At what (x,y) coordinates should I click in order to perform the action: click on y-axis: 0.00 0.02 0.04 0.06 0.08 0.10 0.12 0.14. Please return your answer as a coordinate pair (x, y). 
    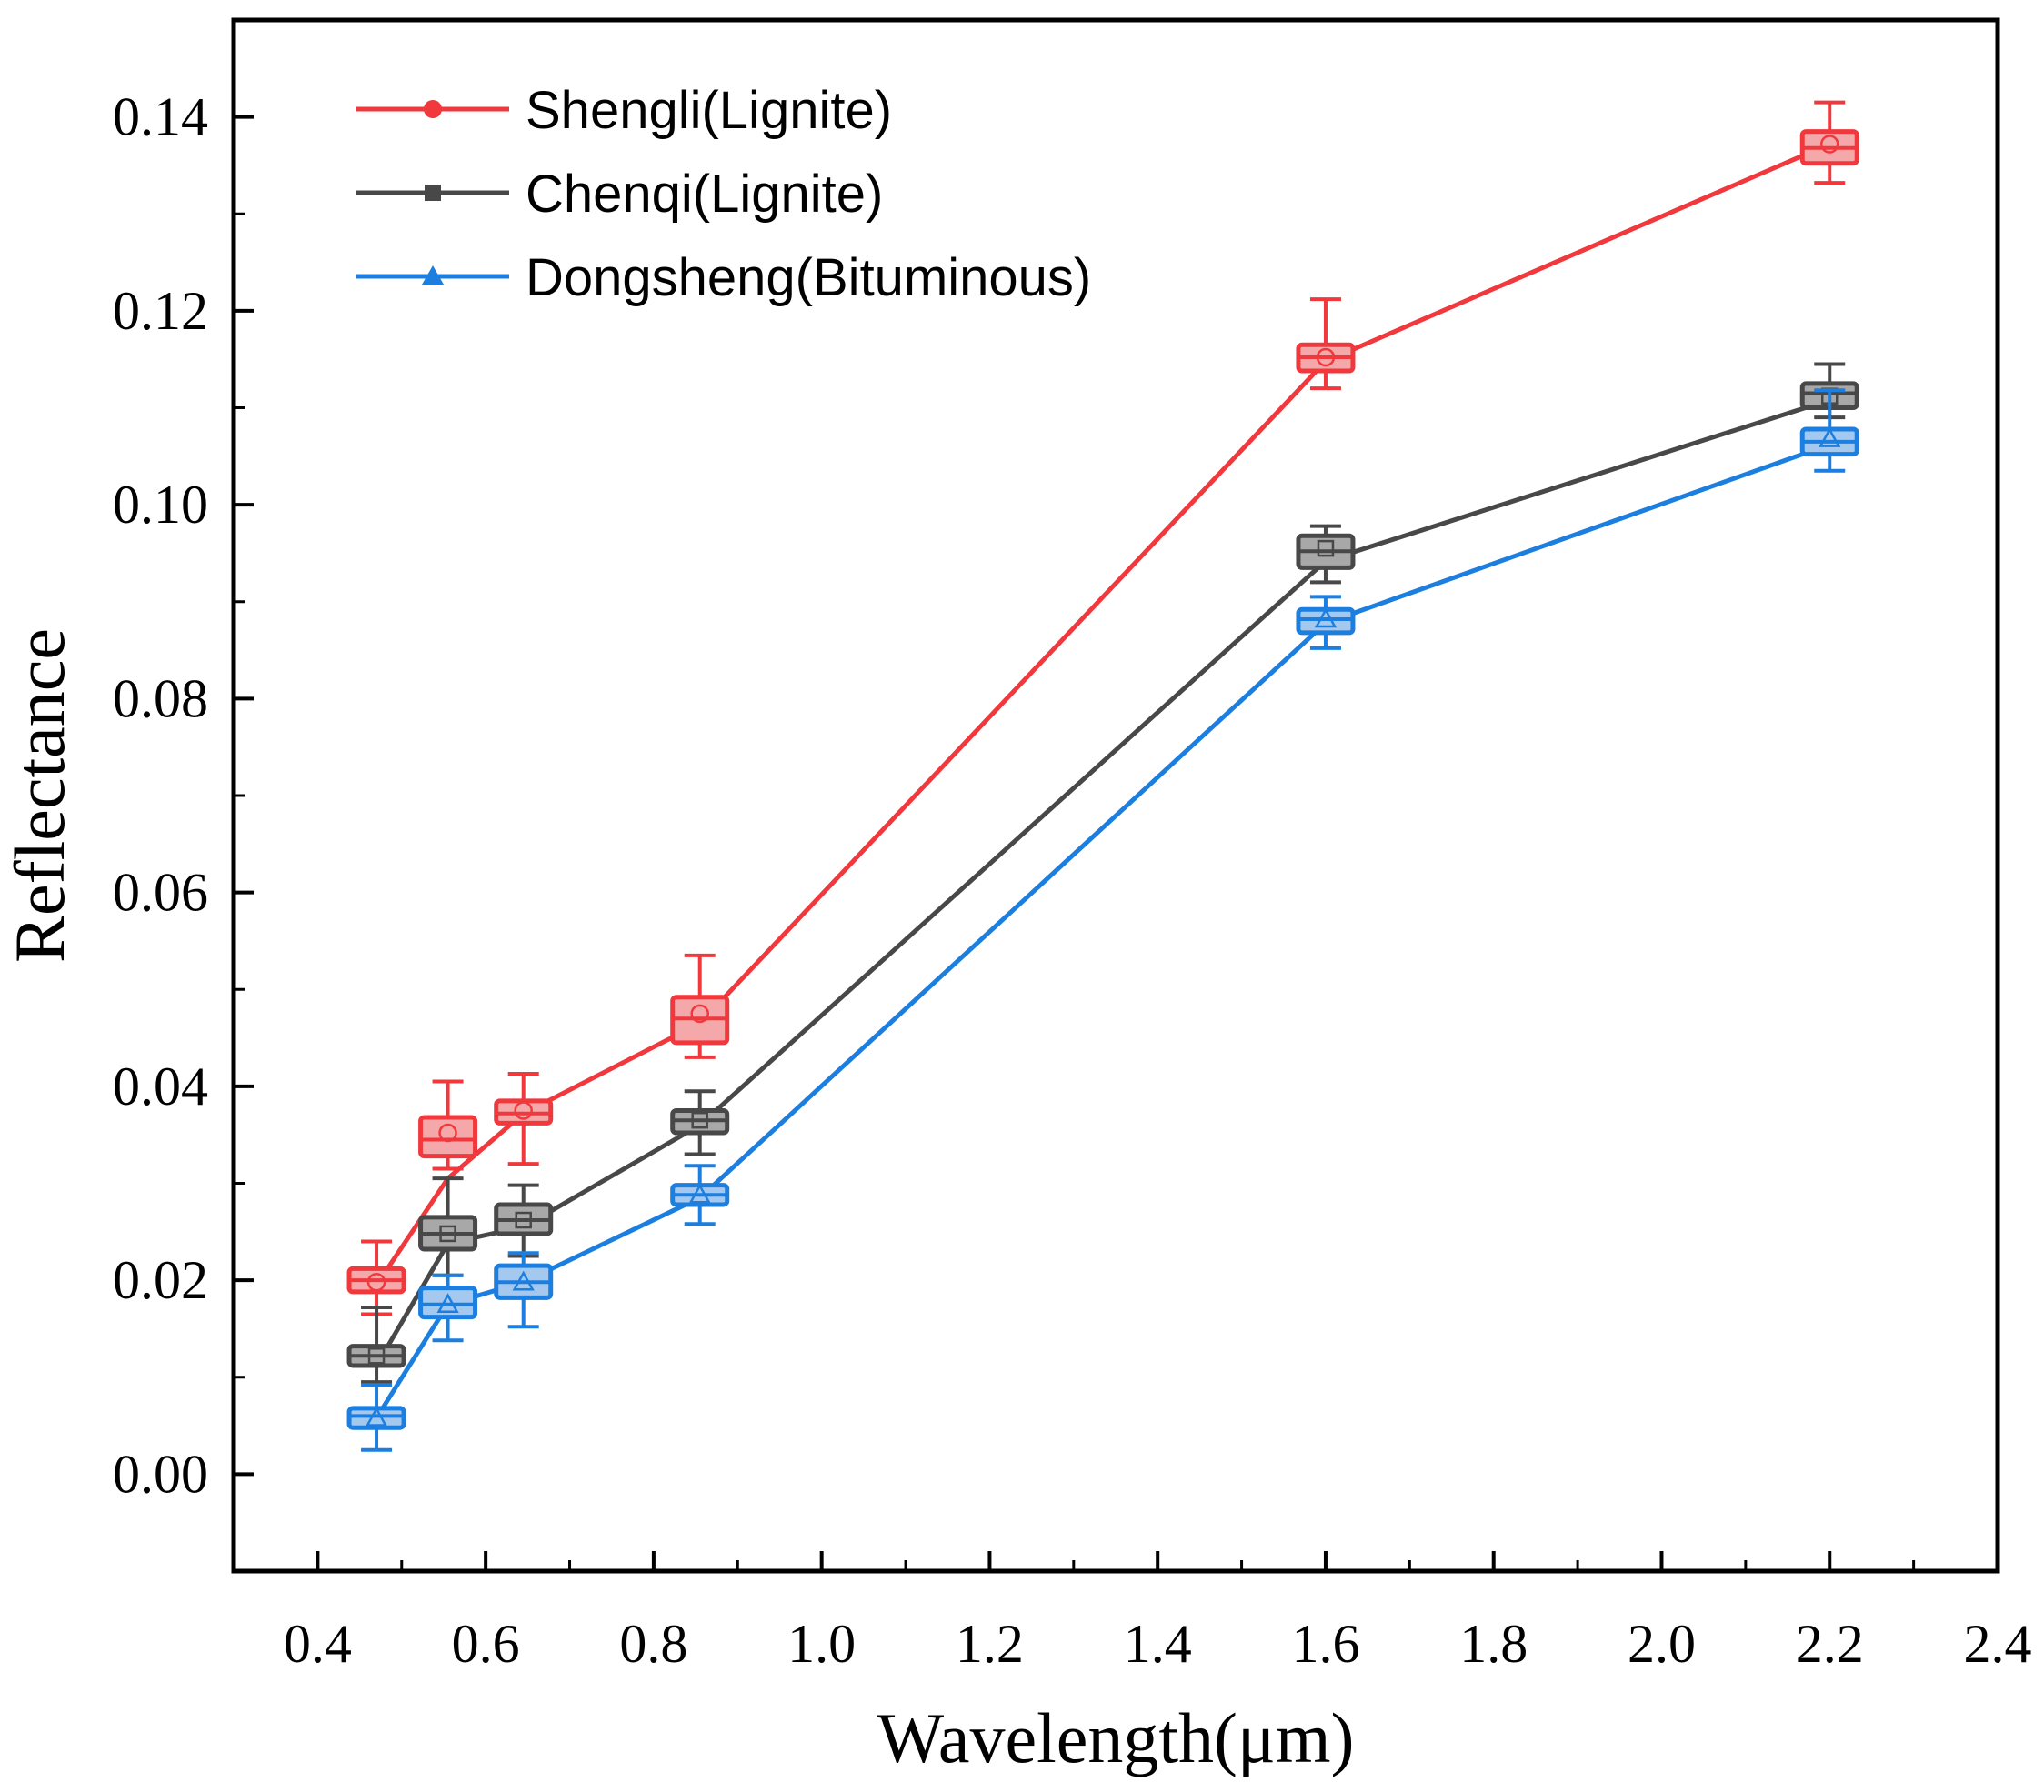
    Looking at the image, I should click on (183, 830).